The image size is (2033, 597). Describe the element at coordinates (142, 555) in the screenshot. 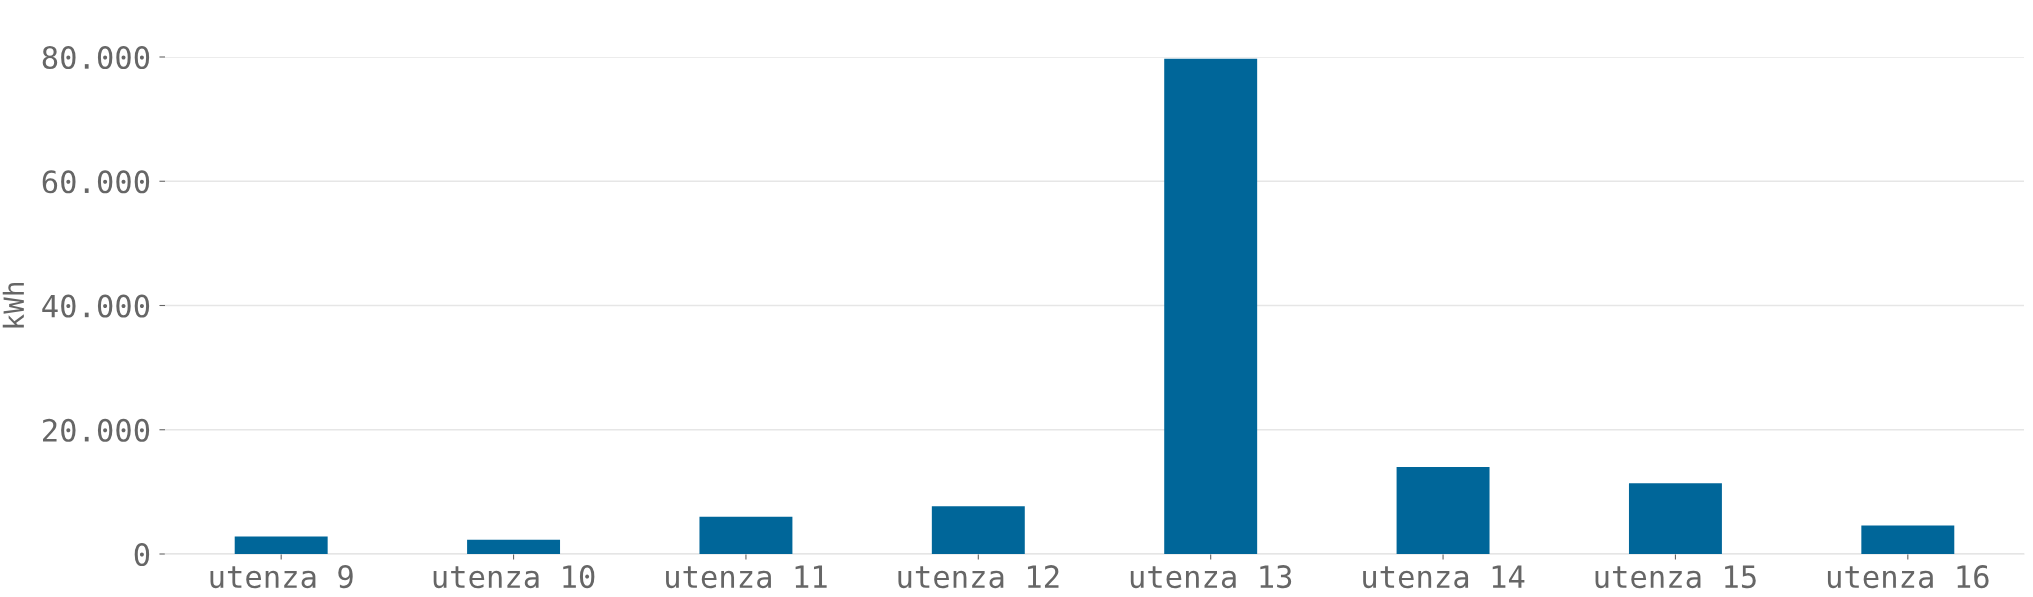

I see `y-tick-label: 0` at that location.